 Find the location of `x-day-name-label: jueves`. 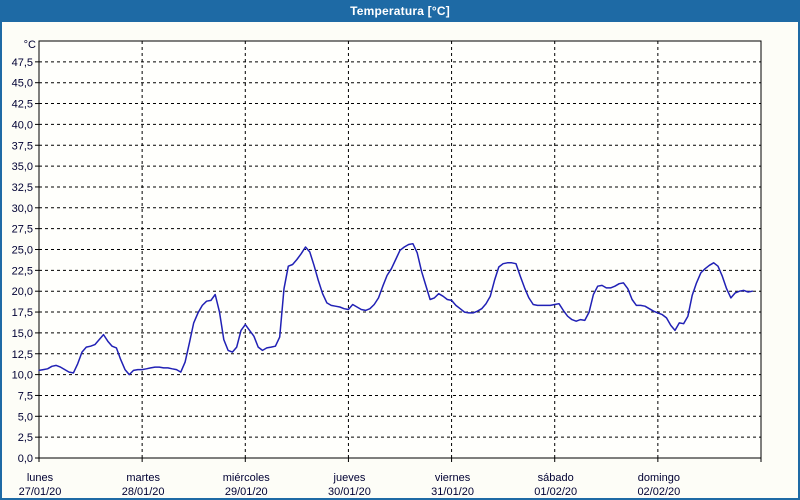

x-day-name-label: jueves is located at coordinates (349, 478).